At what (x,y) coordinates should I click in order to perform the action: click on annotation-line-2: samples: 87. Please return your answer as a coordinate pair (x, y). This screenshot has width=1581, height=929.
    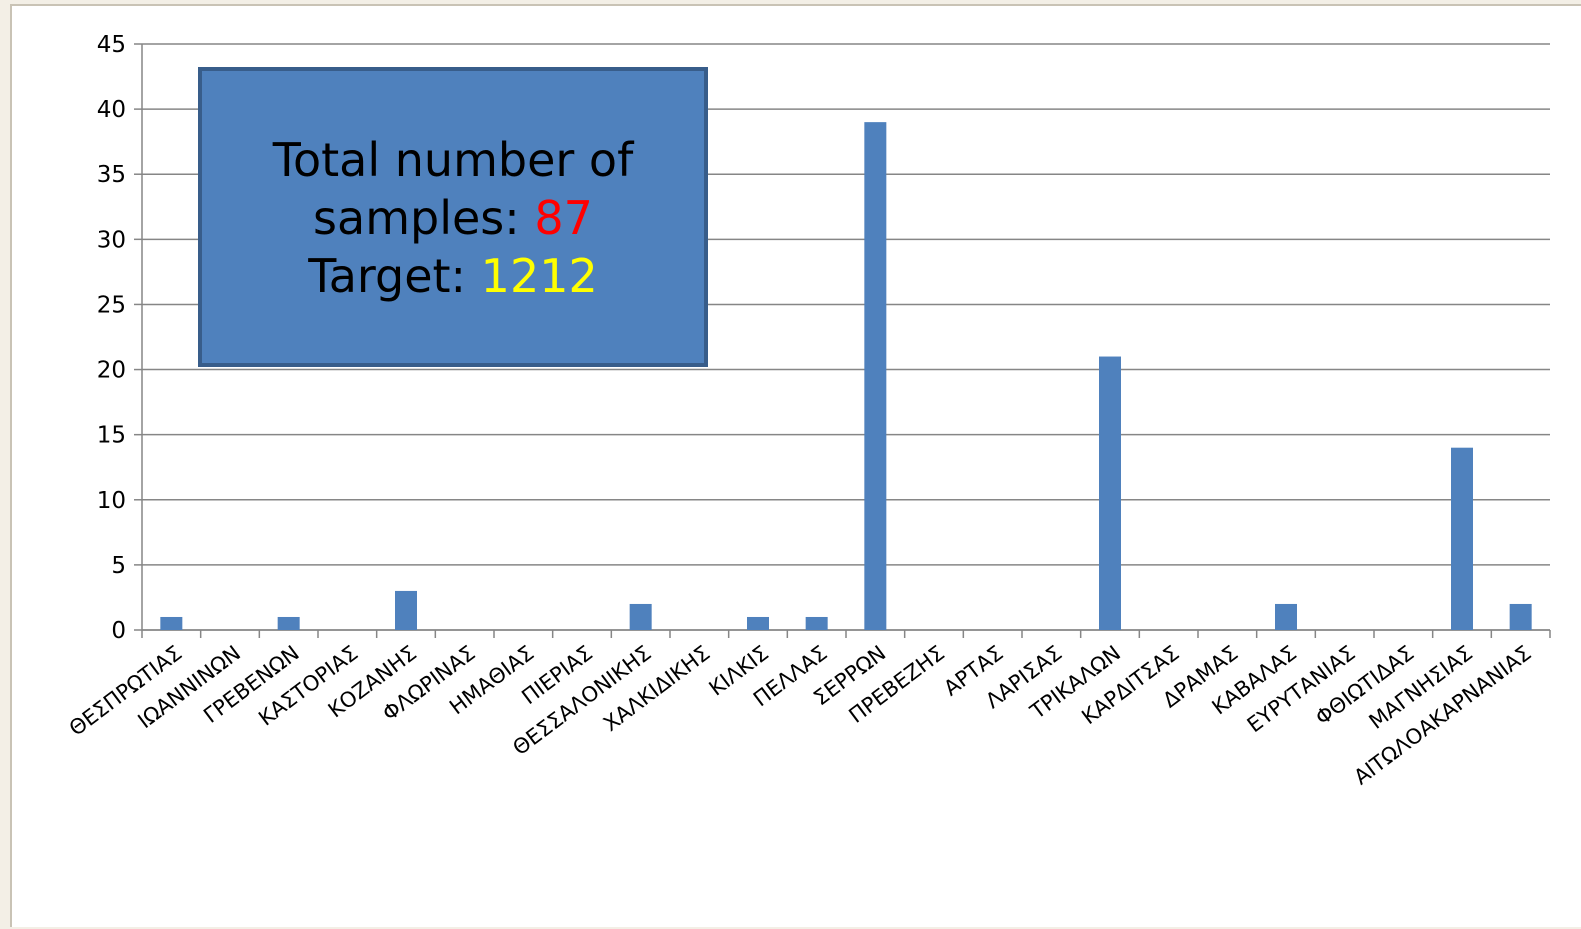
    Looking at the image, I should click on (453, 218).